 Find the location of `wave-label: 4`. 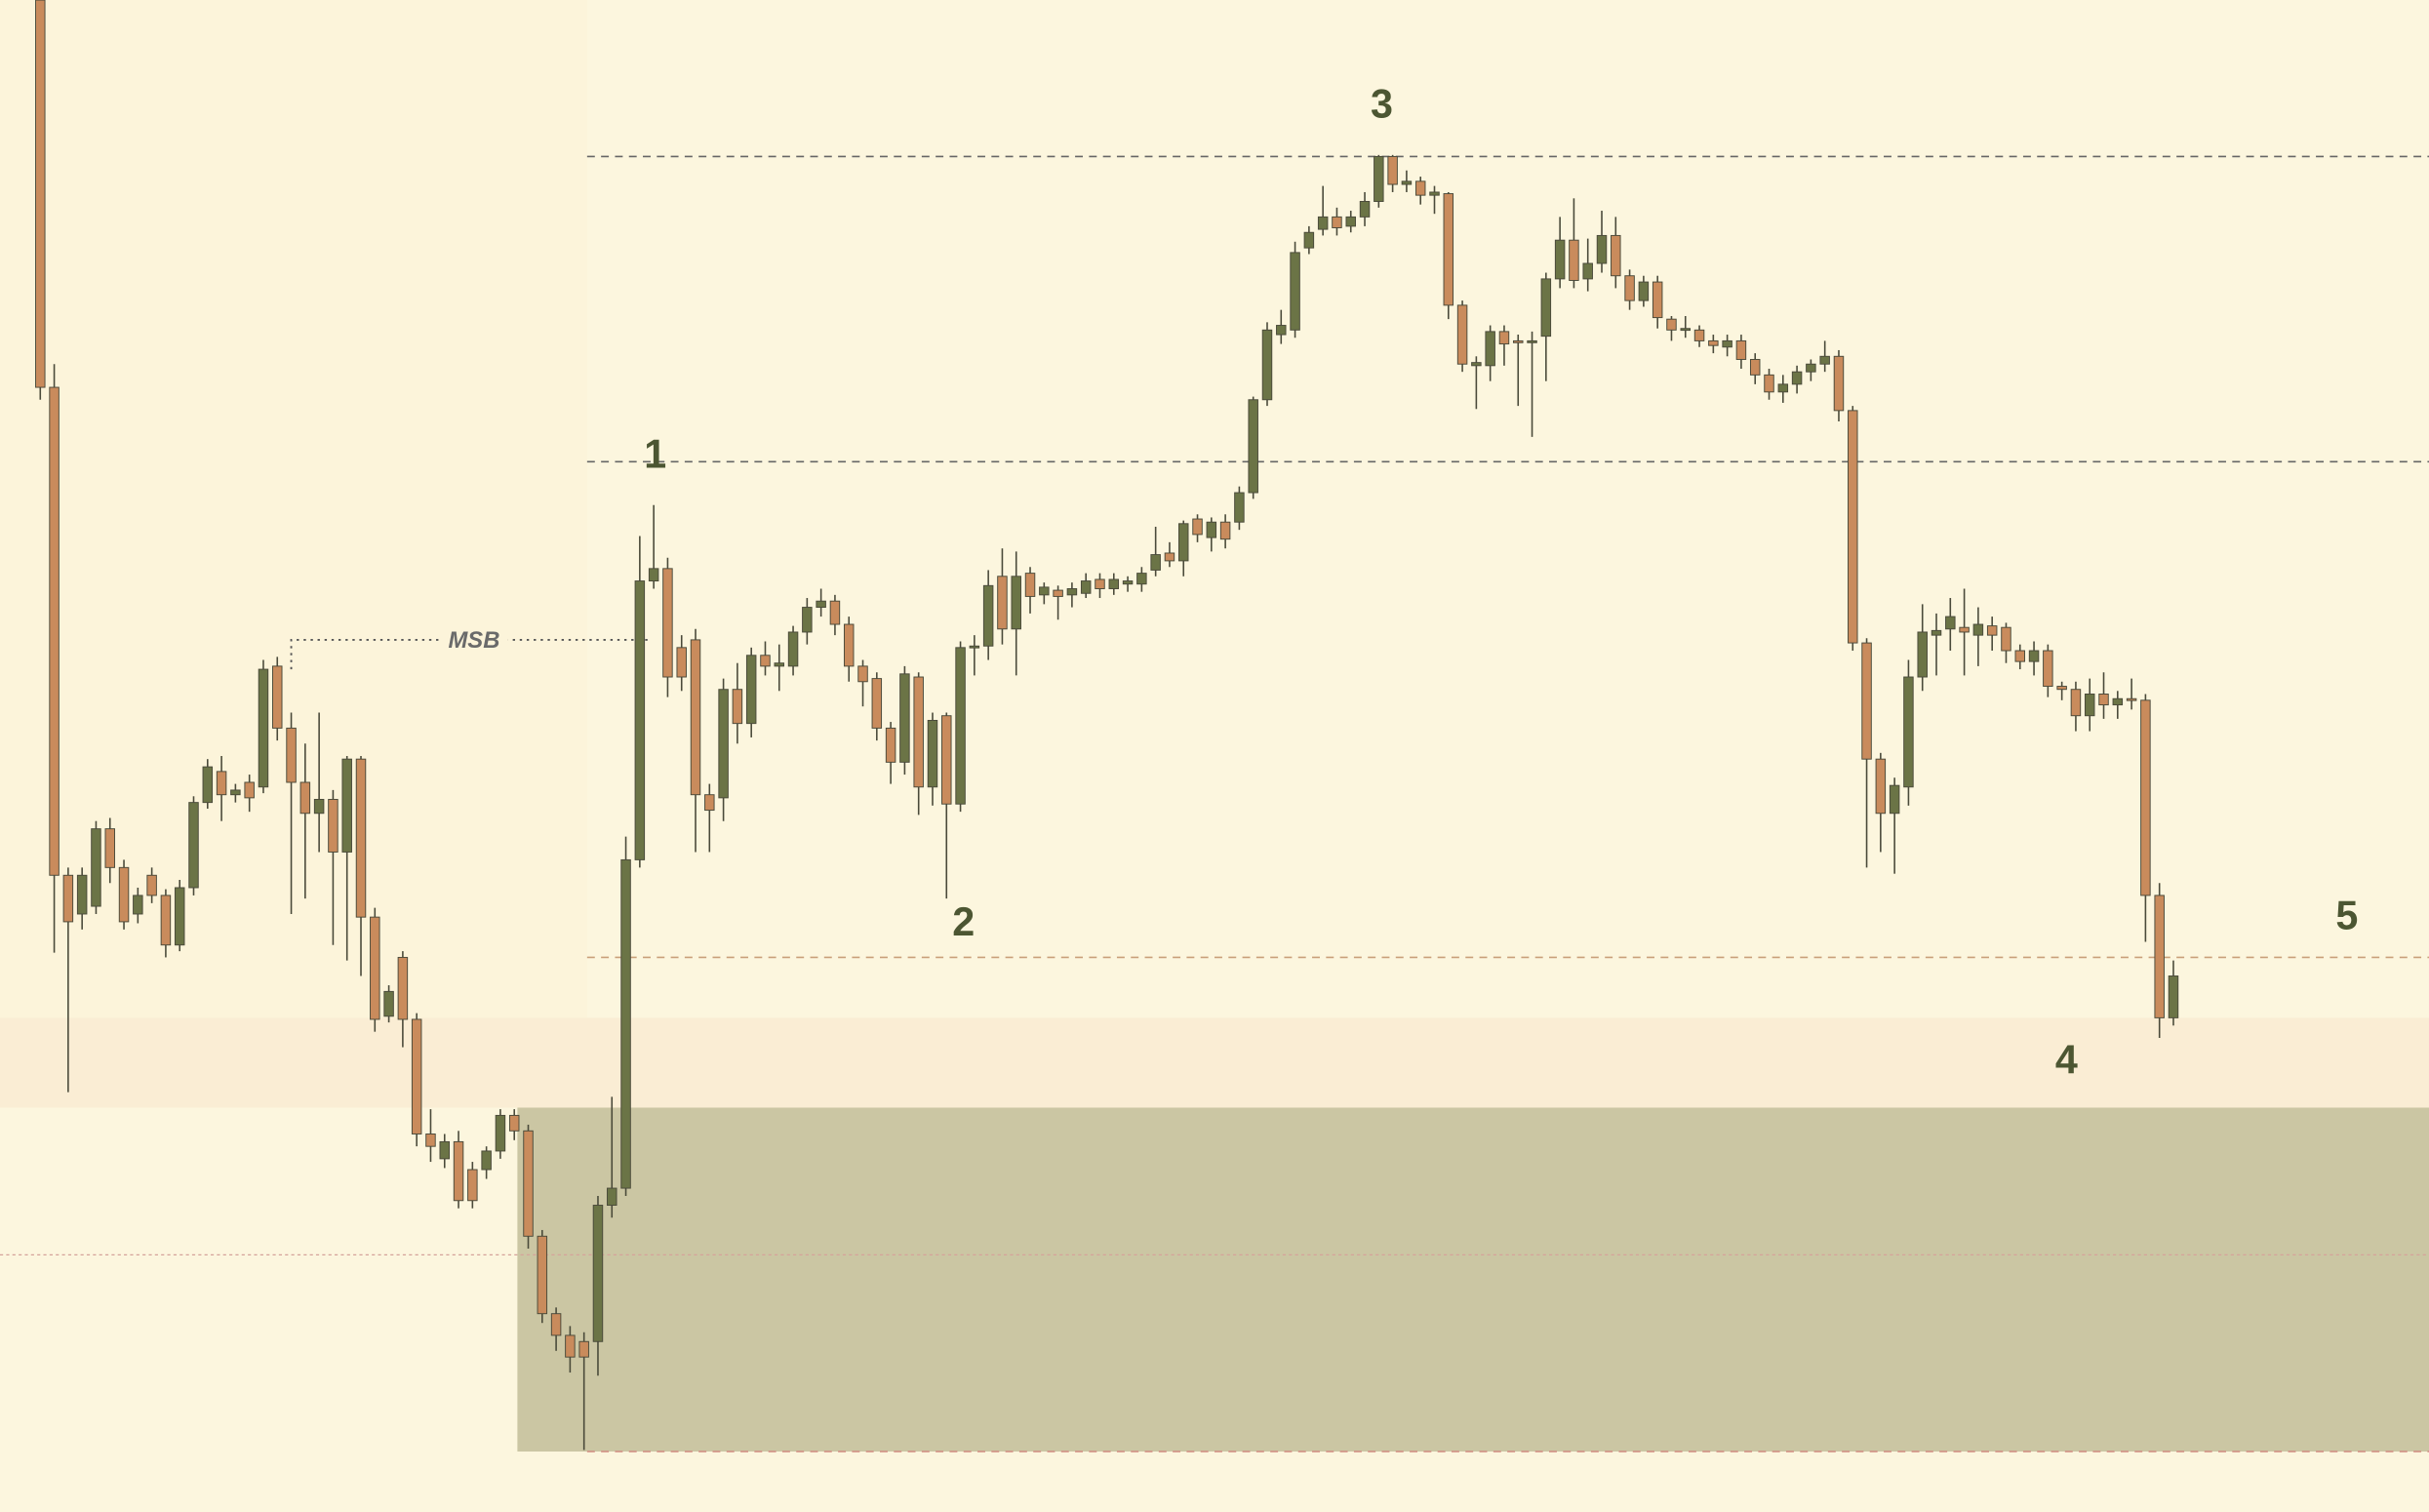

wave-label: 4 is located at coordinates (2066, 1059).